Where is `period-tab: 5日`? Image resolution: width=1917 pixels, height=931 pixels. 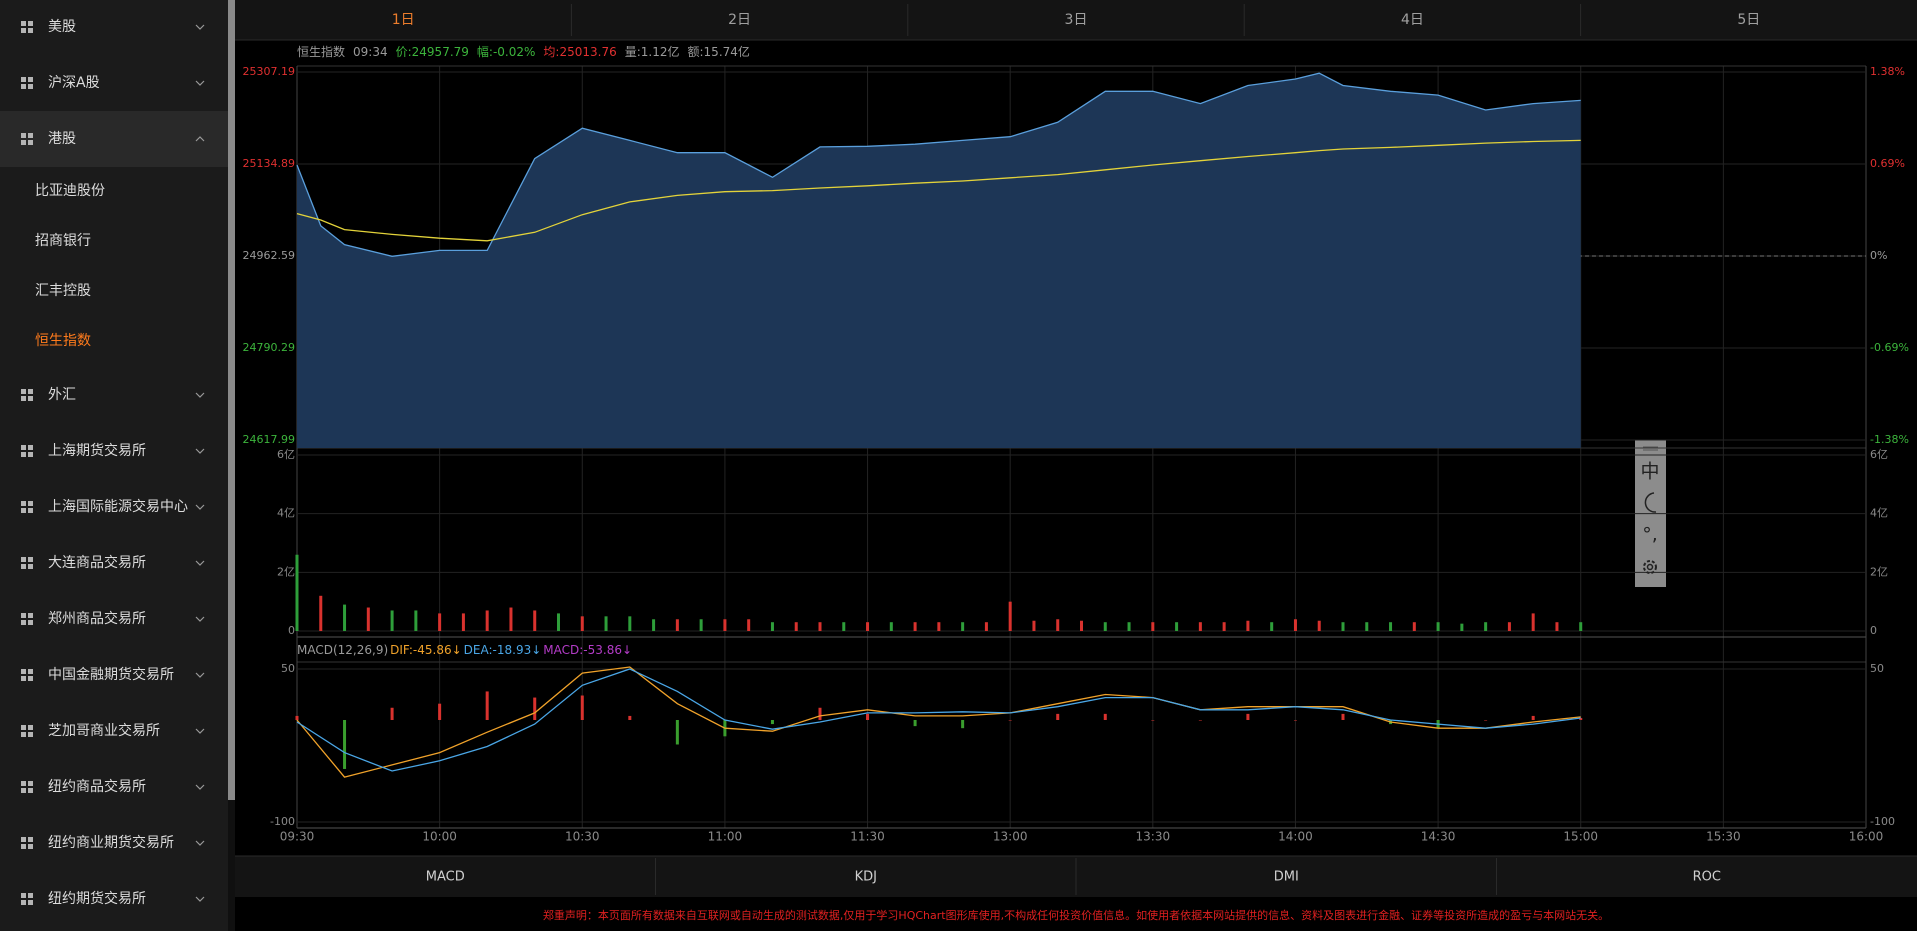
period-tab: 5日 is located at coordinates (1748, 20).